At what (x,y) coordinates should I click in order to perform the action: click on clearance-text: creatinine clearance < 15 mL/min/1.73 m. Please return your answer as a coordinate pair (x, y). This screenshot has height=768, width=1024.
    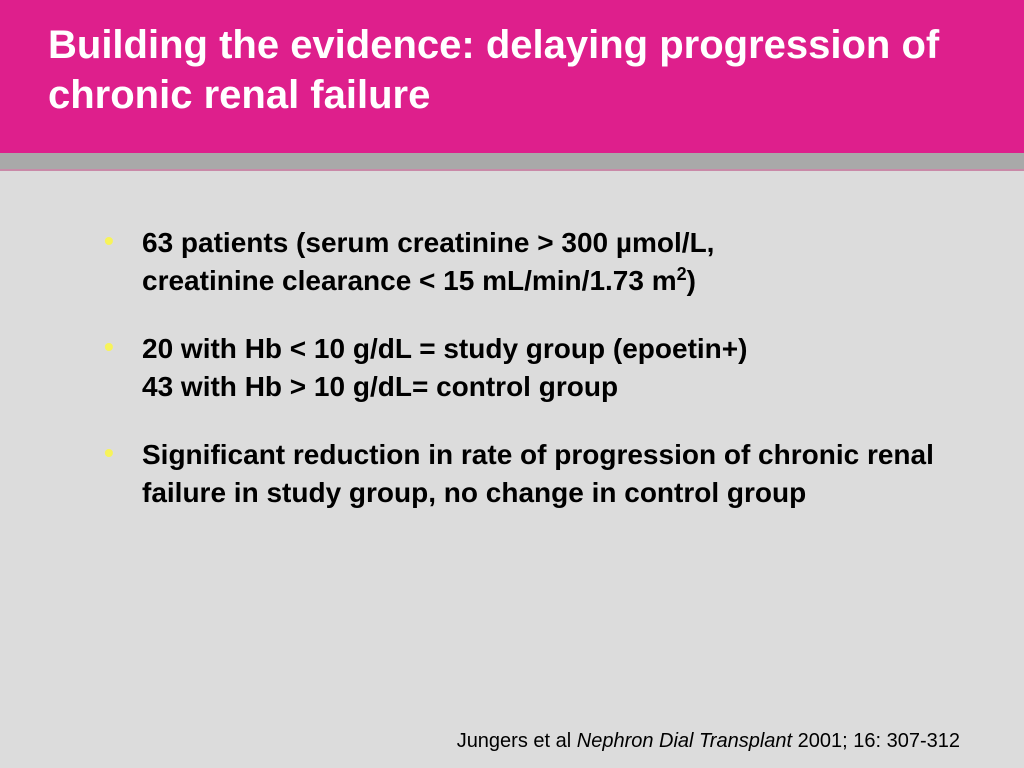
    Looking at the image, I should click on (409, 280).